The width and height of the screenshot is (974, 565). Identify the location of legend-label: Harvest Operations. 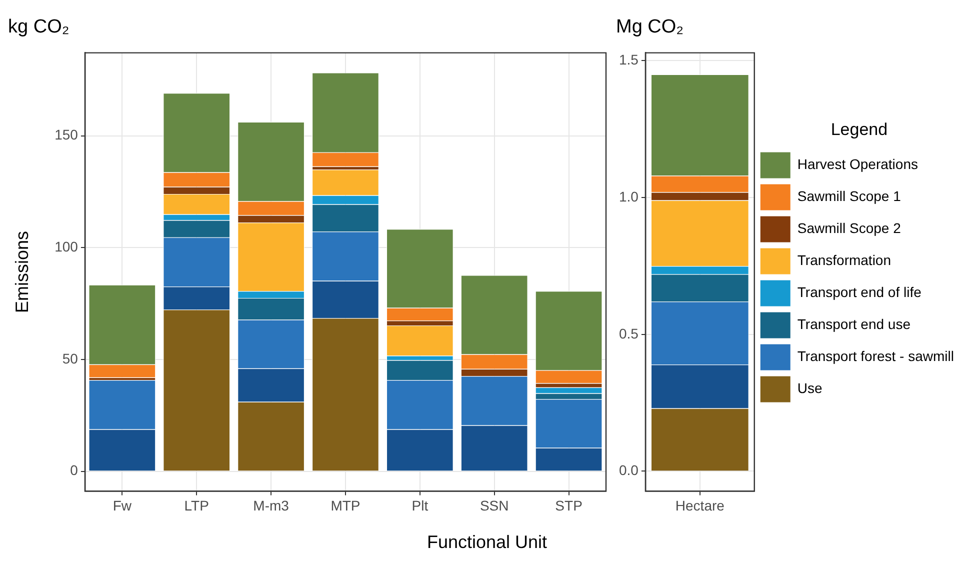
(857, 164).